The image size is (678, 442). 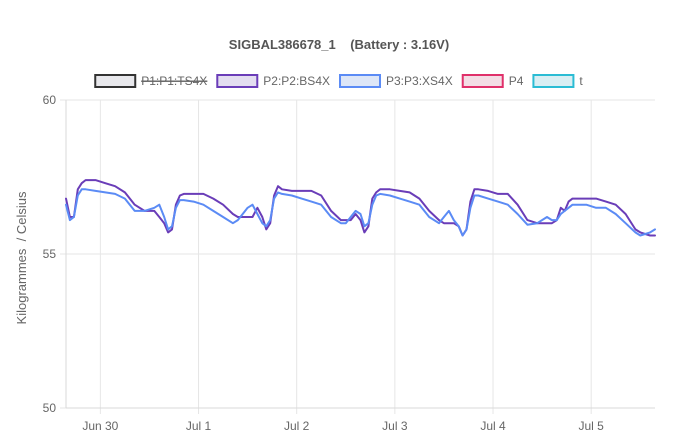 I want to click on x-tick-label: Jul 2, so click(x=297, y=426).